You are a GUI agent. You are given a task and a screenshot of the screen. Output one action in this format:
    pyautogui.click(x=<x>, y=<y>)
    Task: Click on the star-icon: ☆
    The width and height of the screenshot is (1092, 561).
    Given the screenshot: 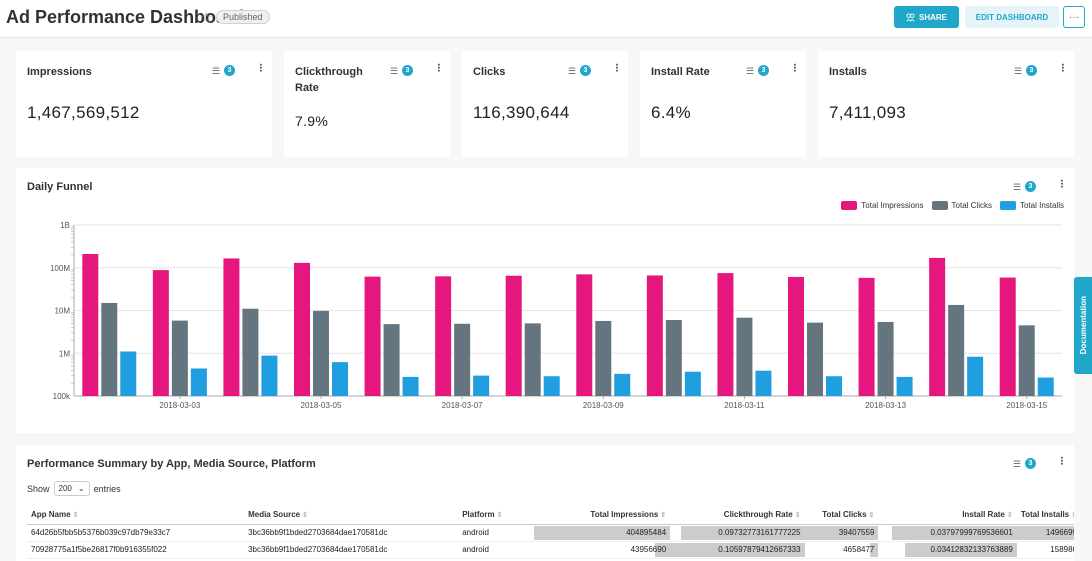 What is the action you would take?
    pyautogui.click(x=206, y=17)
    